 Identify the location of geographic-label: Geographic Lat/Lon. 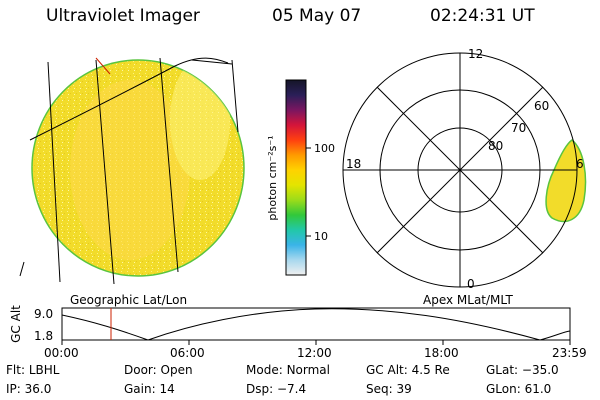
(128, 300).